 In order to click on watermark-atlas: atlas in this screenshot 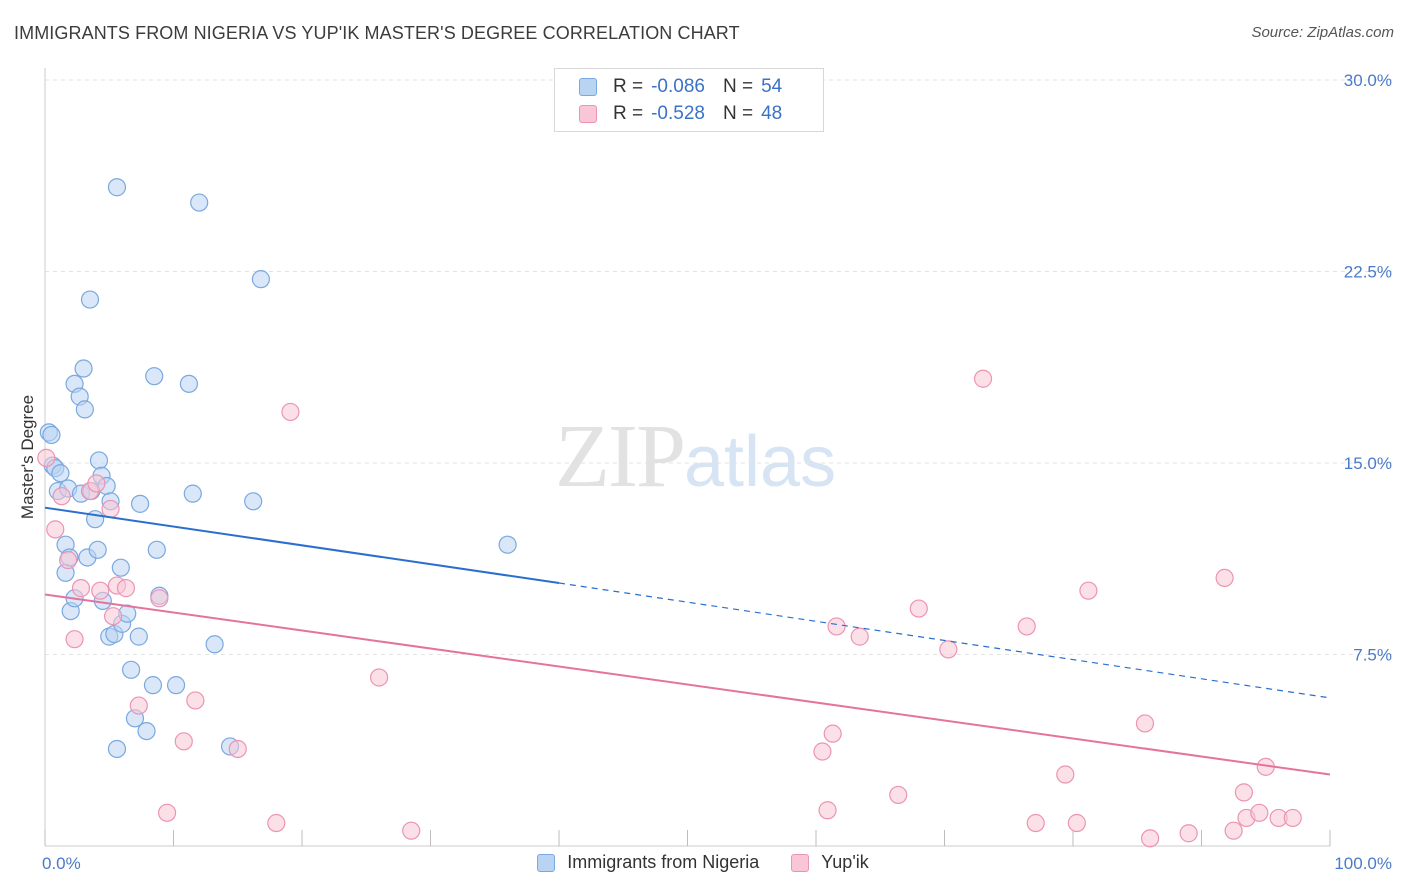, I will do `click(760, 462)`.